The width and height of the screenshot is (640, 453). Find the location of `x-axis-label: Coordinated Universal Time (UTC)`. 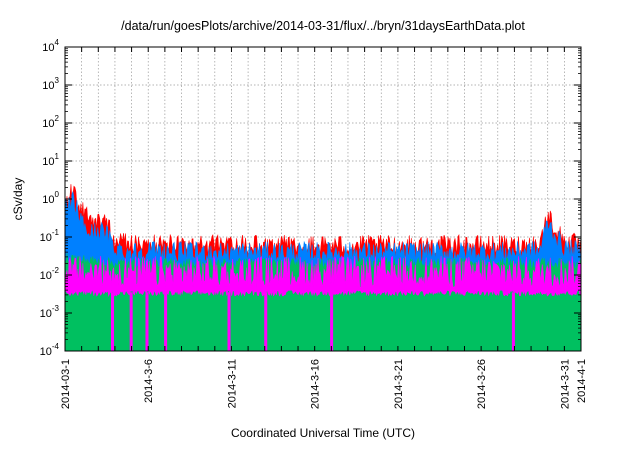

x-axis-label: Coordinated Universal Time (UTC) is located at coordinates (323, 433).